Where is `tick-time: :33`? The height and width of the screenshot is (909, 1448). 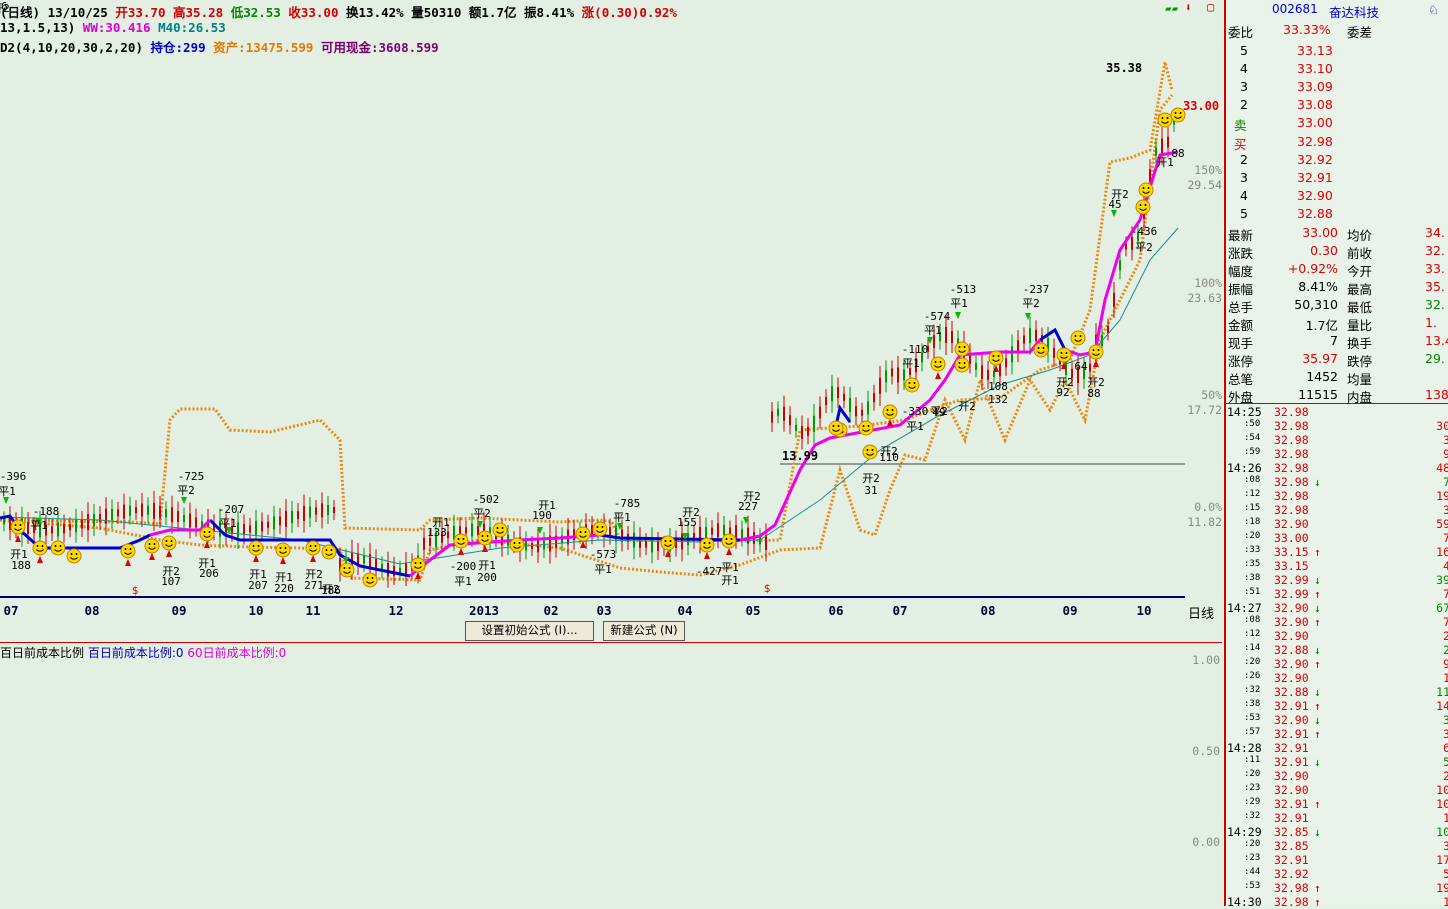
tick-time: :33 is located at coordinates (1252, 550).